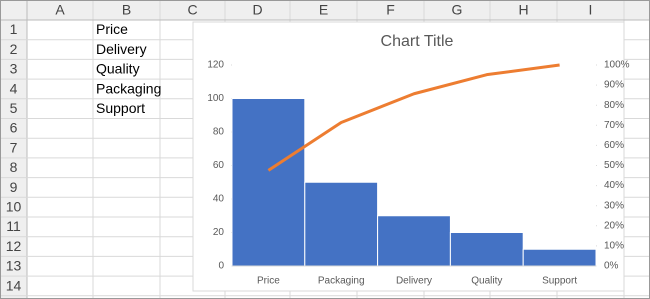 This screenshot has width=650, height=299. Describe the element at coordinates (268, 281) in the screenshot. I see `x-tick-label: Price` at that location.